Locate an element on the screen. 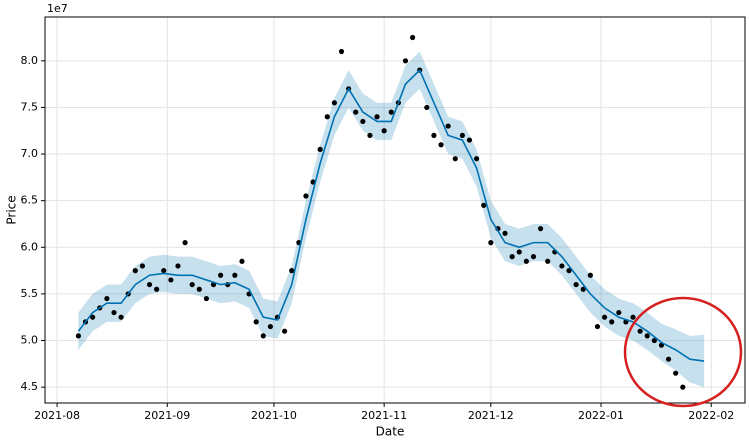  x-tick-label: 2021-11 is located at coordinates (384, 415).